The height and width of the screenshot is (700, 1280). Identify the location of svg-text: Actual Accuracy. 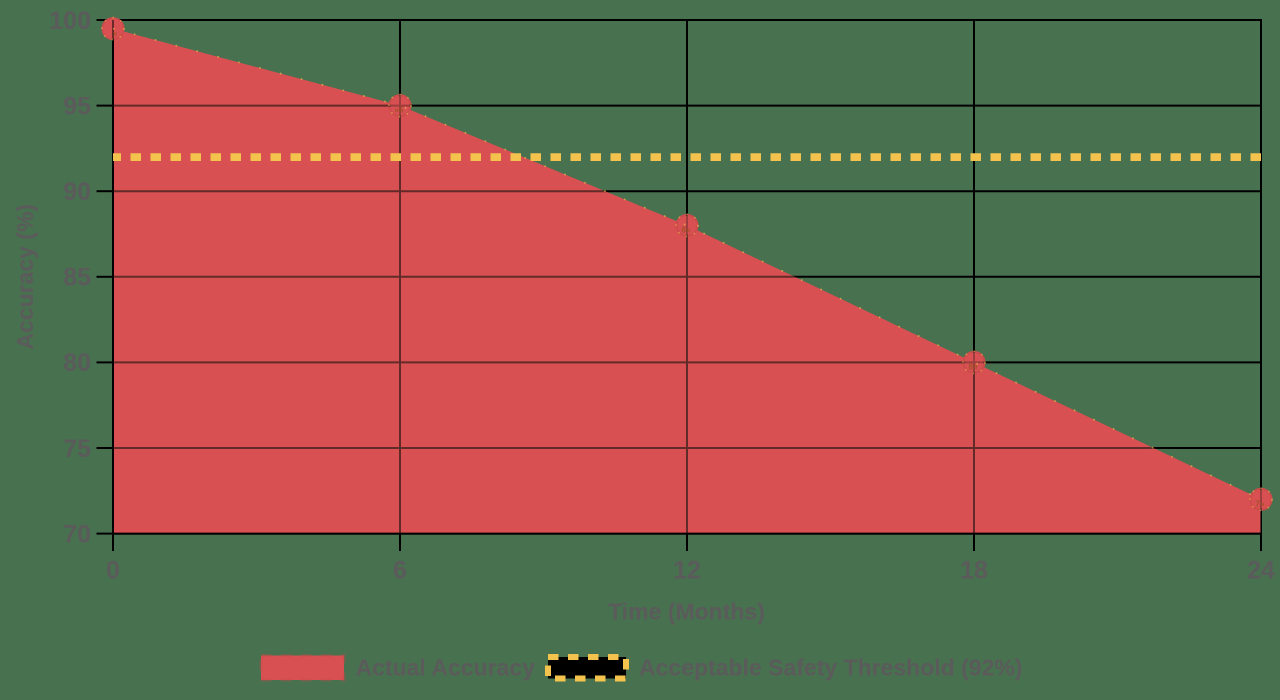
(446, 668).